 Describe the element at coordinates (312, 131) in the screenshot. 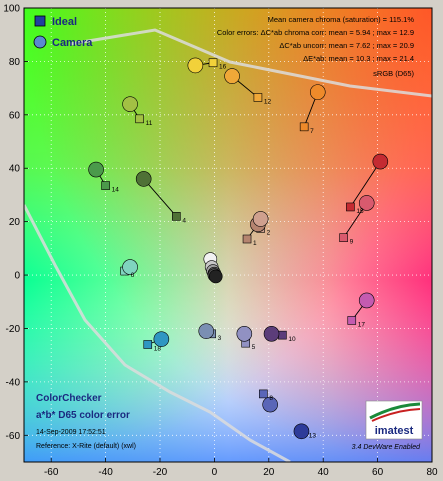

I see `patch-label-7: 7` at that location.